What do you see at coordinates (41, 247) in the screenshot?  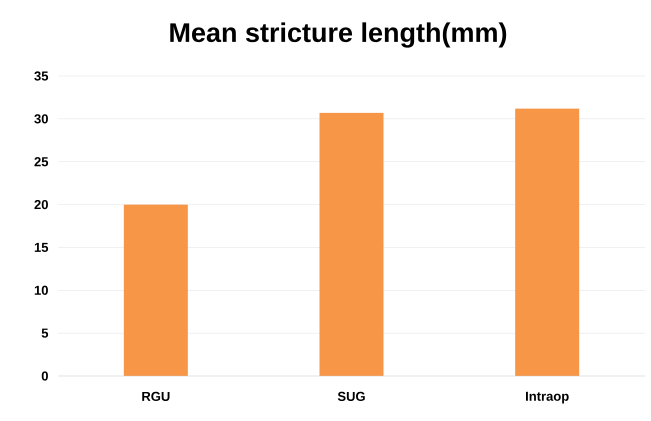 I see `y-tick-label: 15` at bounding box center [41, 247].